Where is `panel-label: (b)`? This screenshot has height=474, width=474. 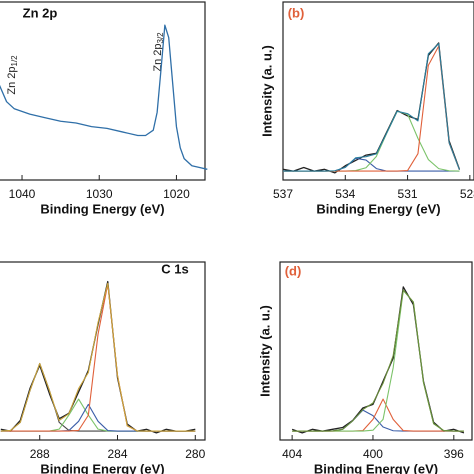
panel-label: (b) is located at coordinates (296, 12).